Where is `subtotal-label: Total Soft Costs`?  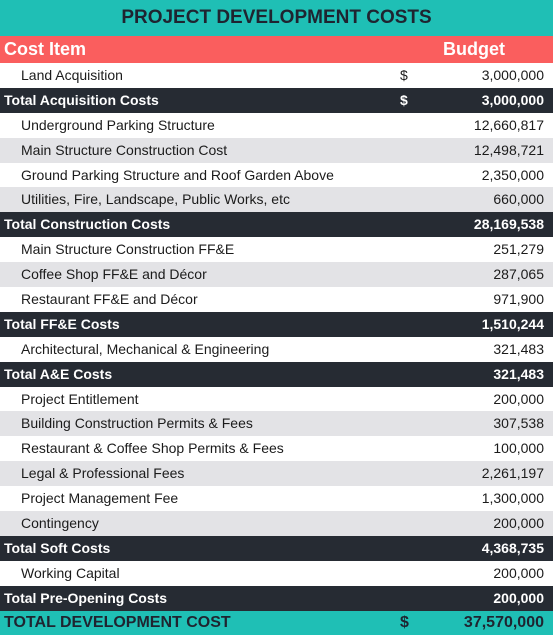
subtotal-label: Total Soft Costs is located at coordinates (57, 547).